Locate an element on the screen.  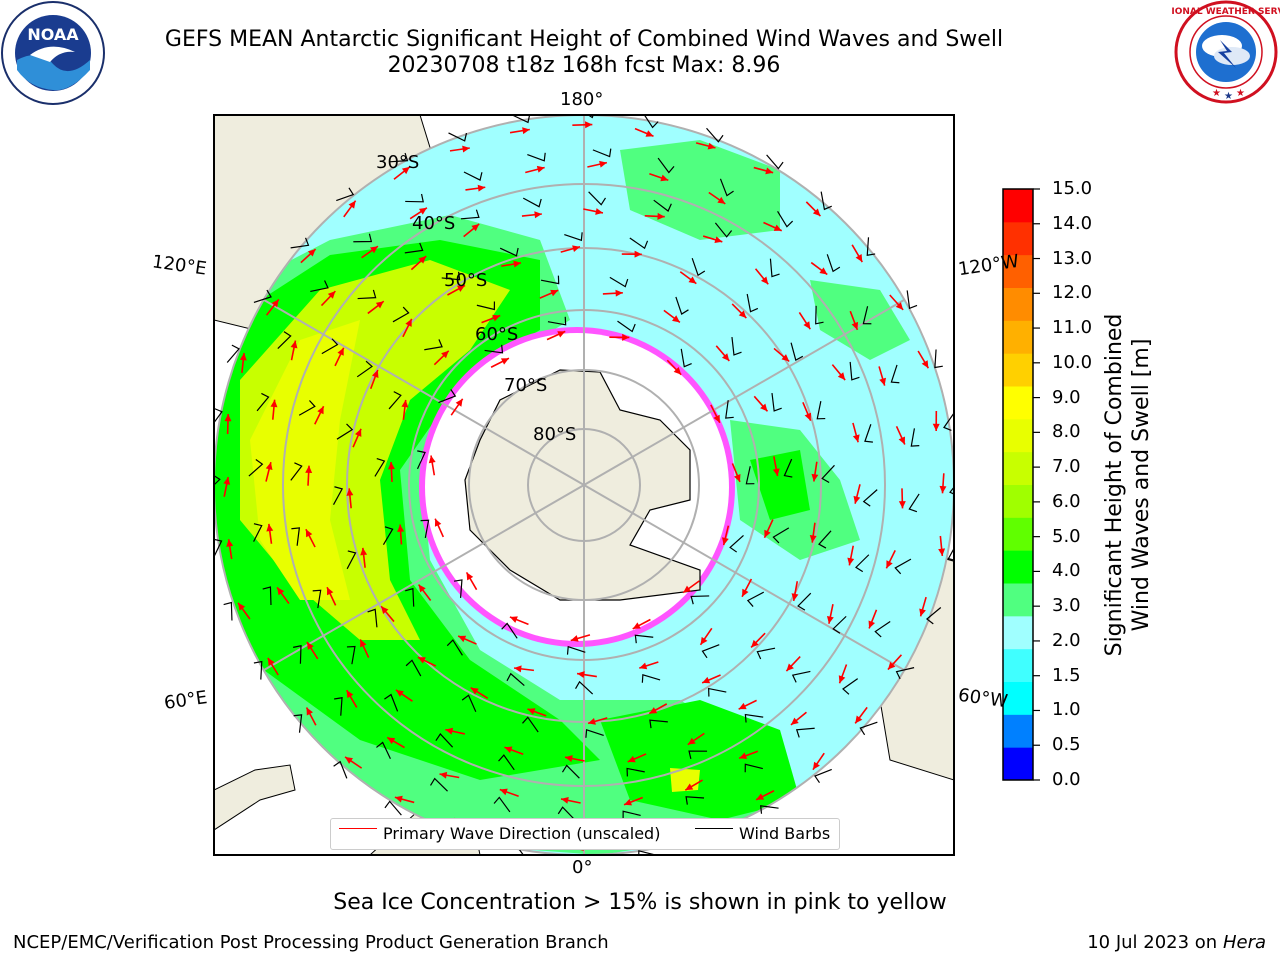
colorbar-tick-label: 14.0 is located at coordinates (1072, 223).